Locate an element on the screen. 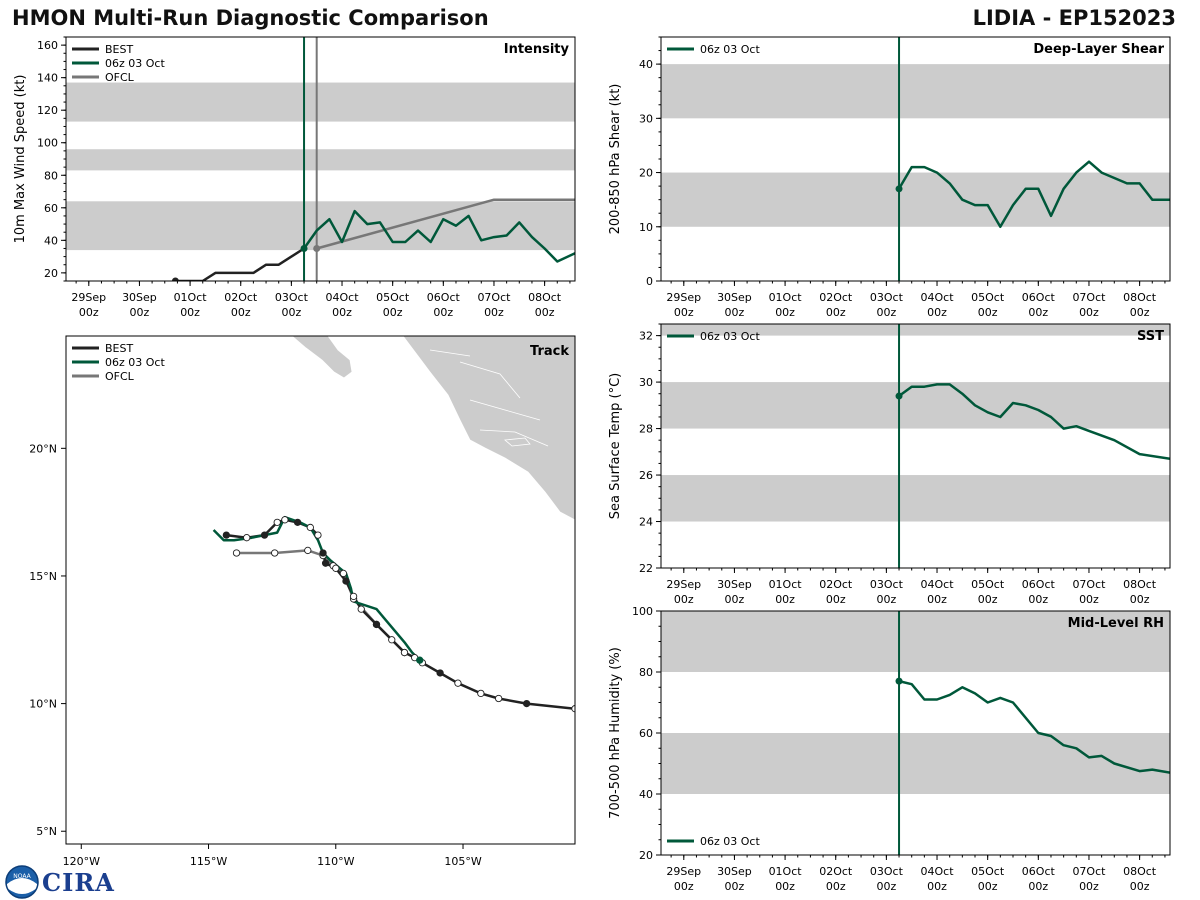 Image resolution: width=1200 pixels, height=900 pixels. intensity-ytick-label: 20 is located at coordinates (51, 273).